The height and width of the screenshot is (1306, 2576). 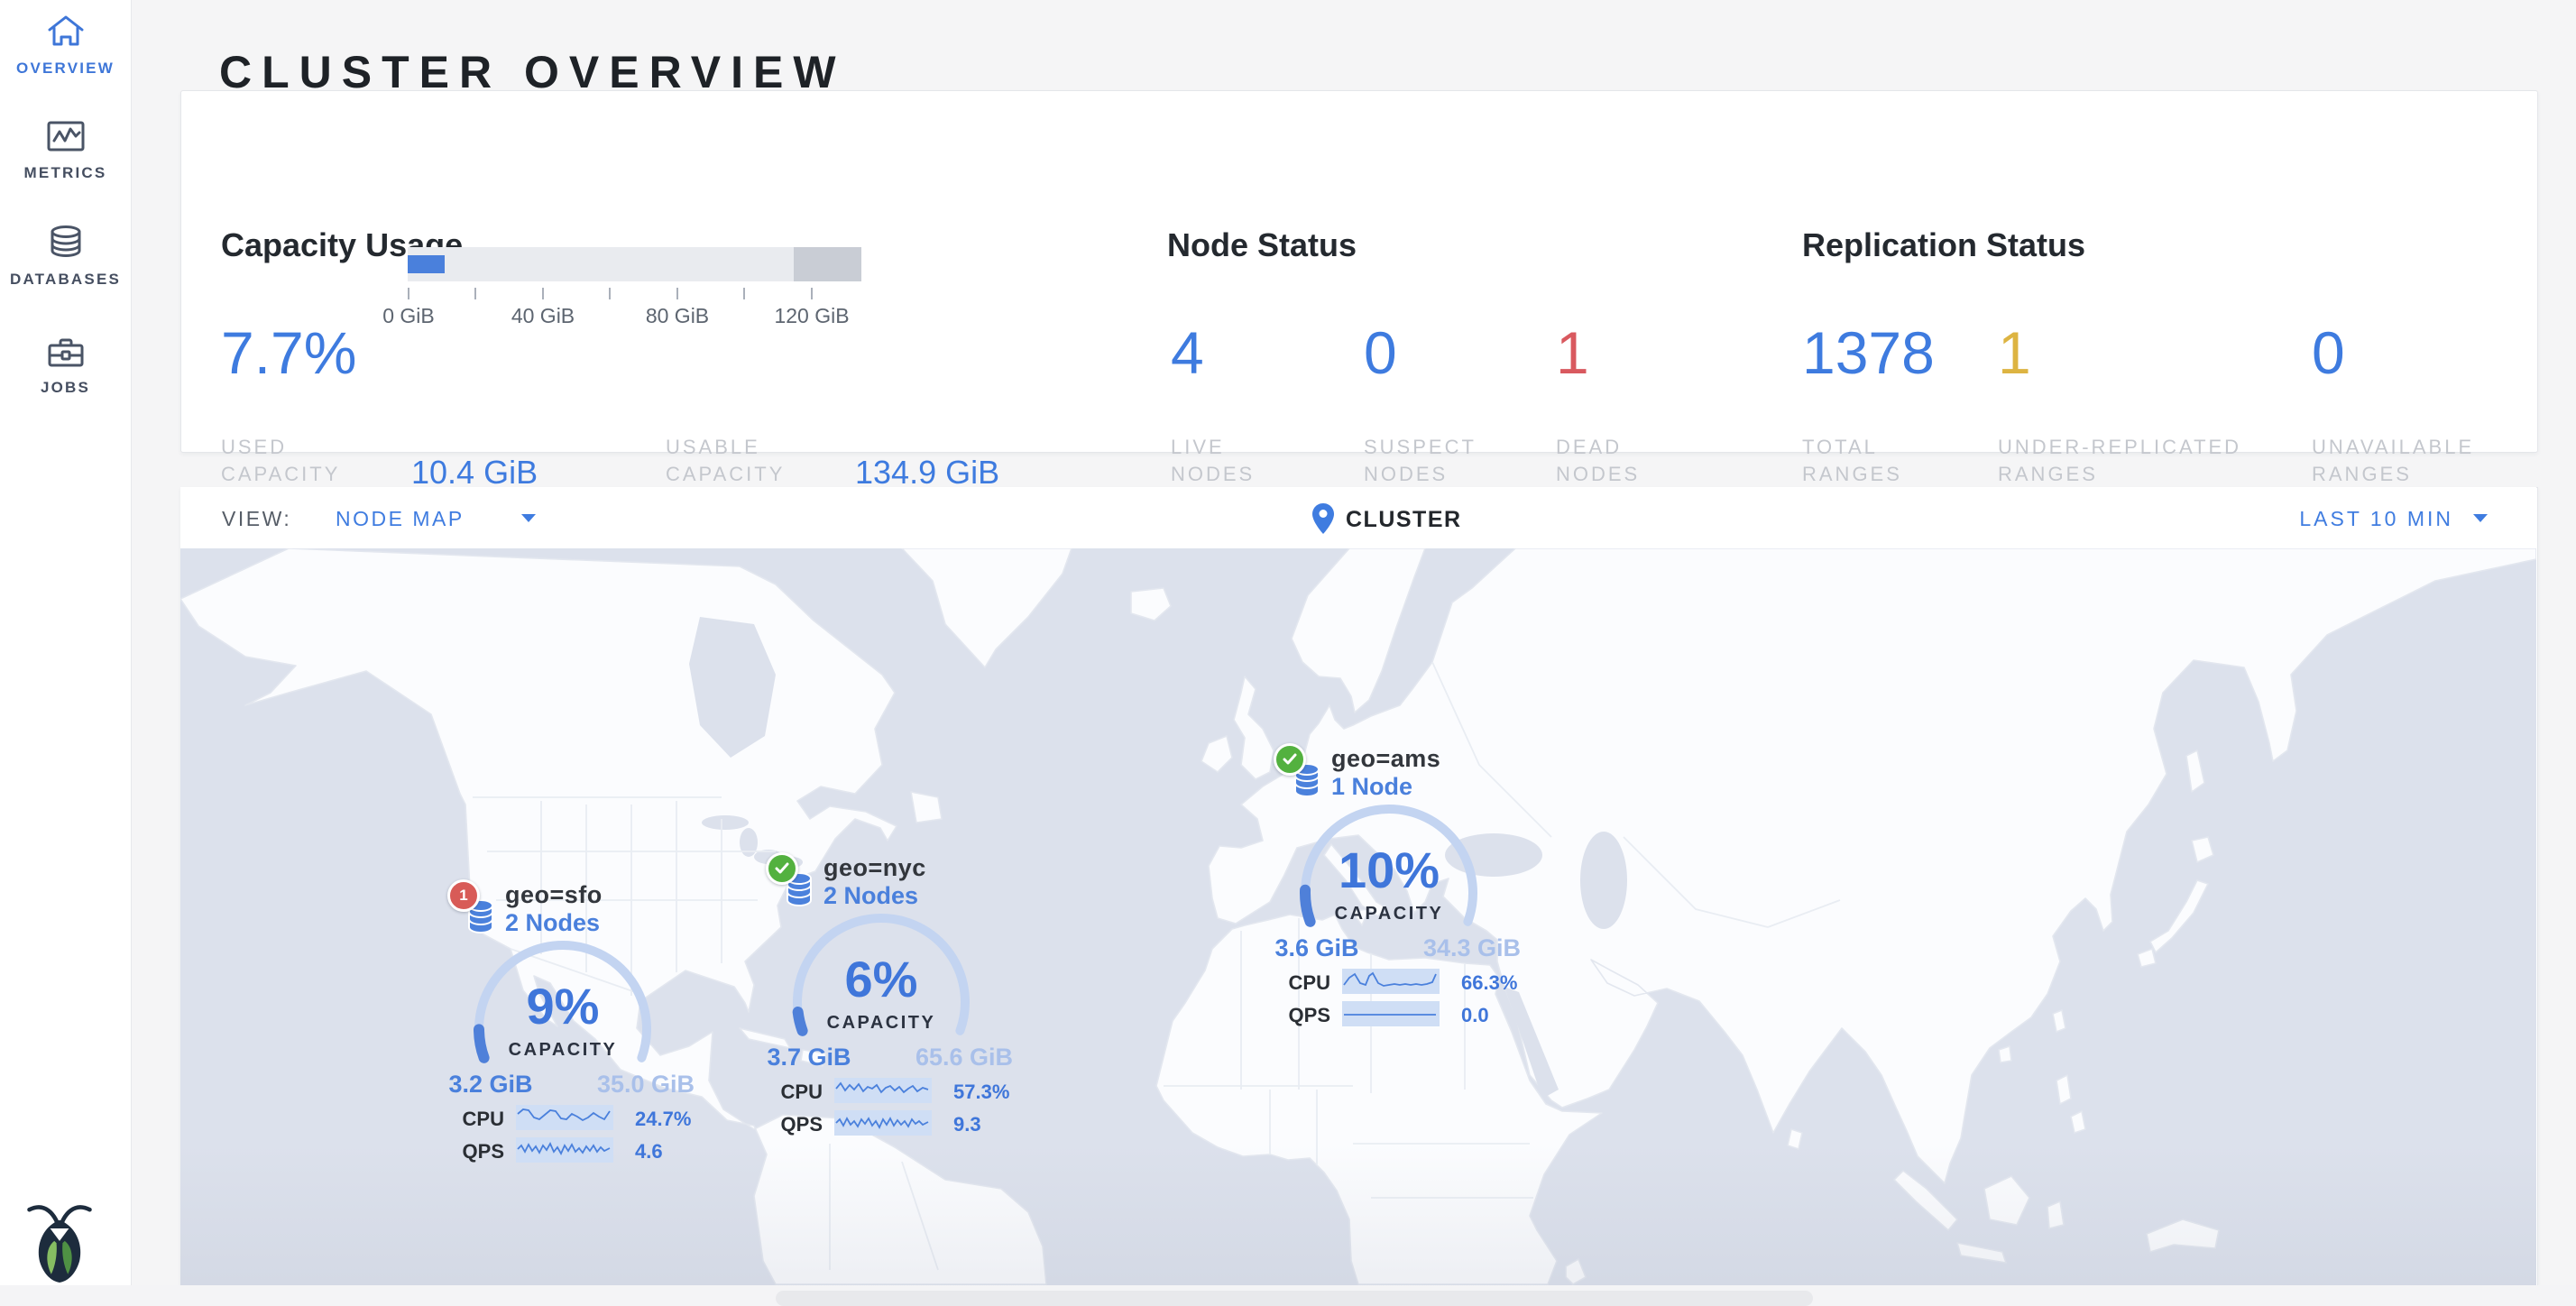 I want to click on capacity-used-value: 3.7 GiB, so click(x=809, y=1057).